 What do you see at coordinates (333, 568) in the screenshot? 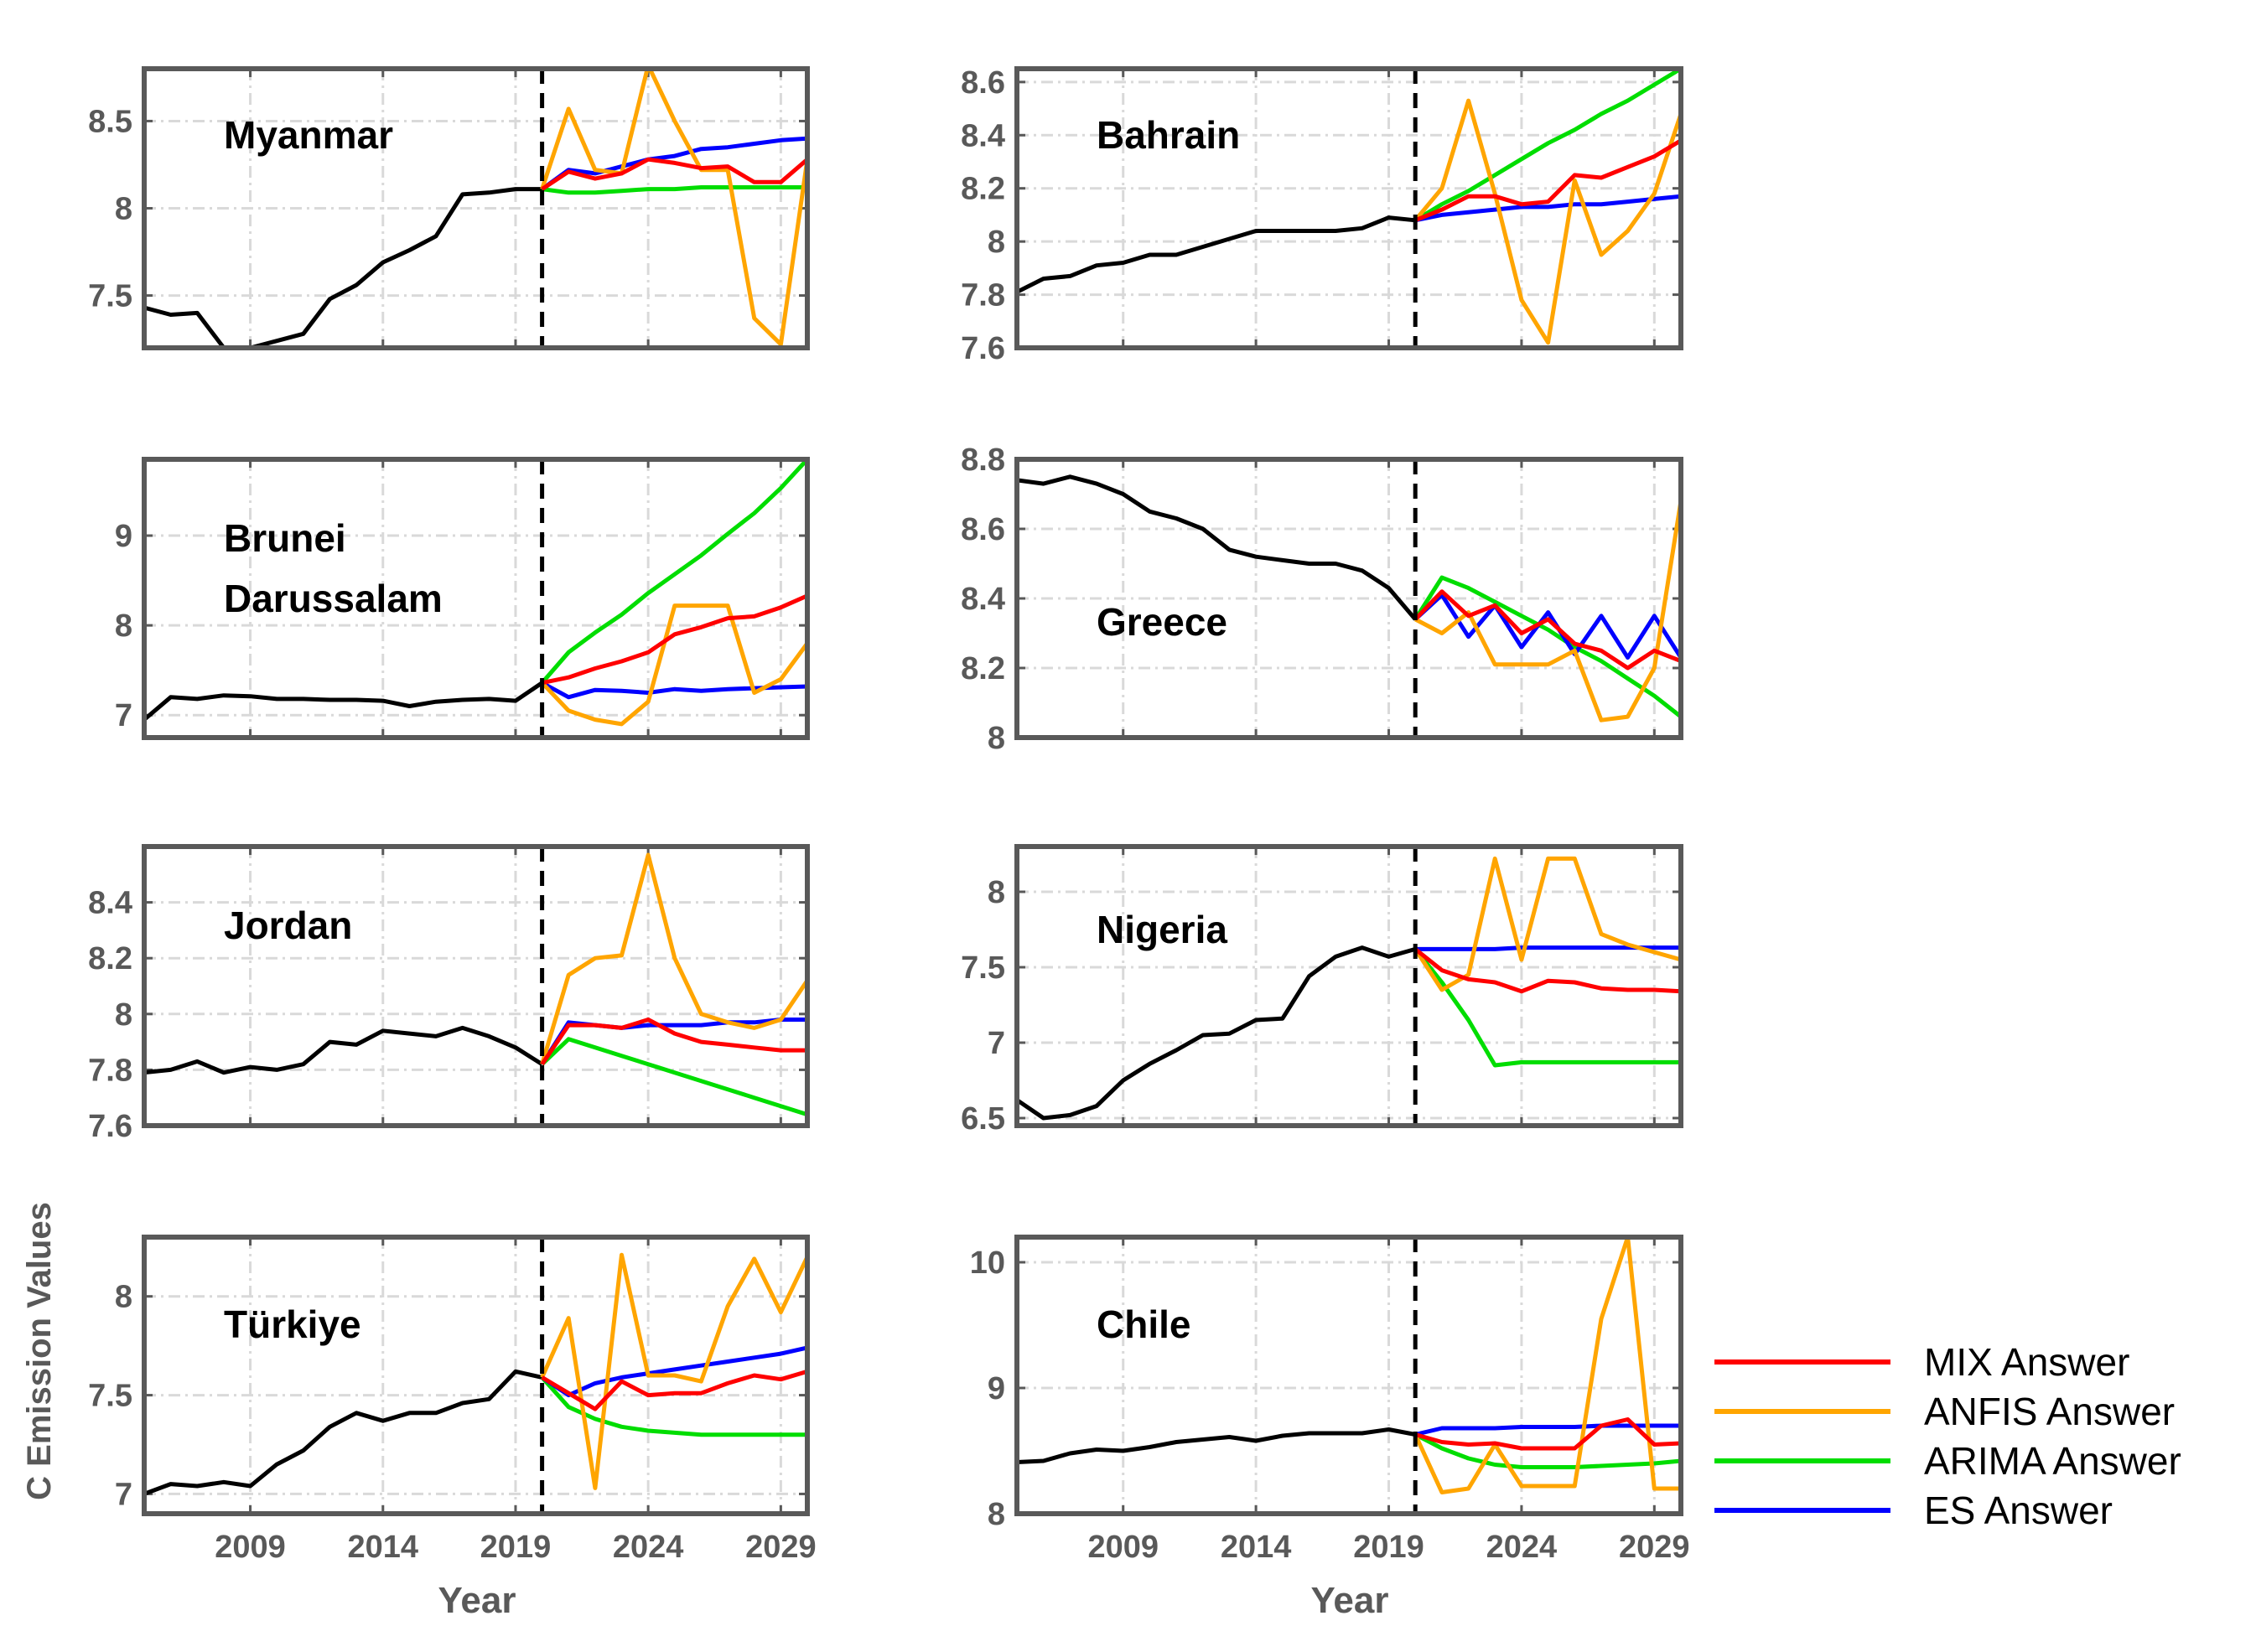
I see `country-label: Brunei Darussalam` at bounding box center [333, 568].